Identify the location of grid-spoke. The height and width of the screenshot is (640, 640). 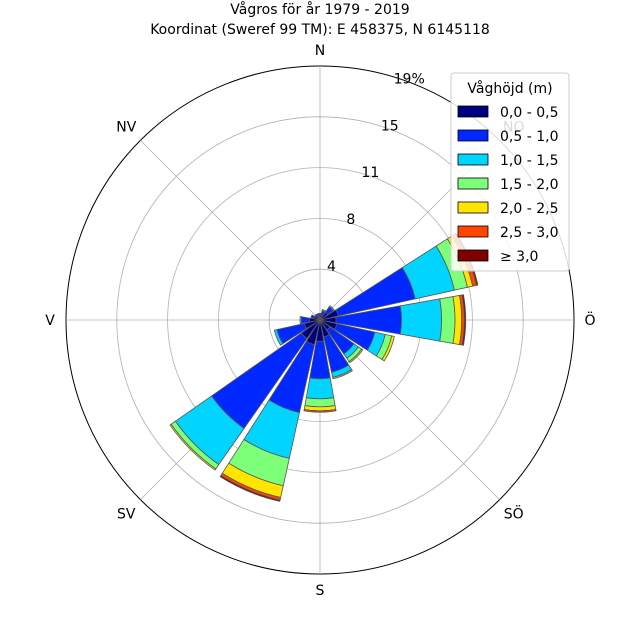
(230, 230).